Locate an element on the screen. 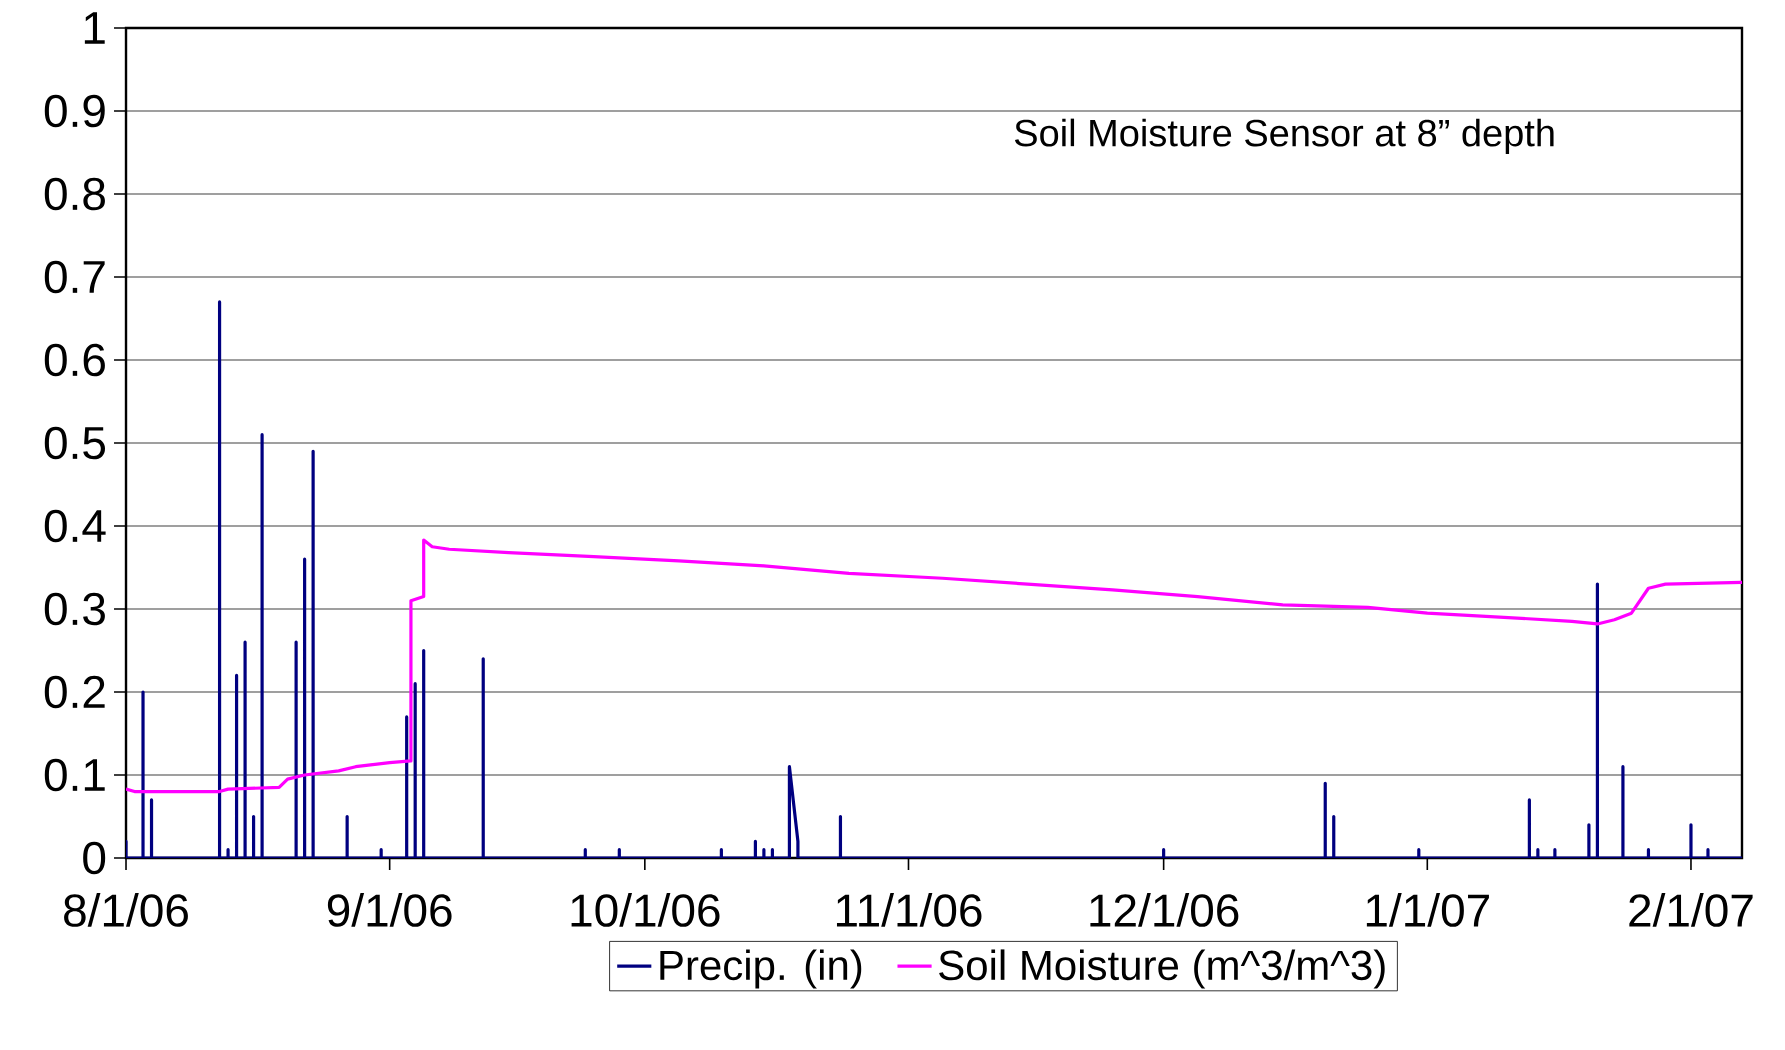 This screenshot has height=1050, width=1785. y-tick-label: 0.8 is located at coordinates (74, 194).